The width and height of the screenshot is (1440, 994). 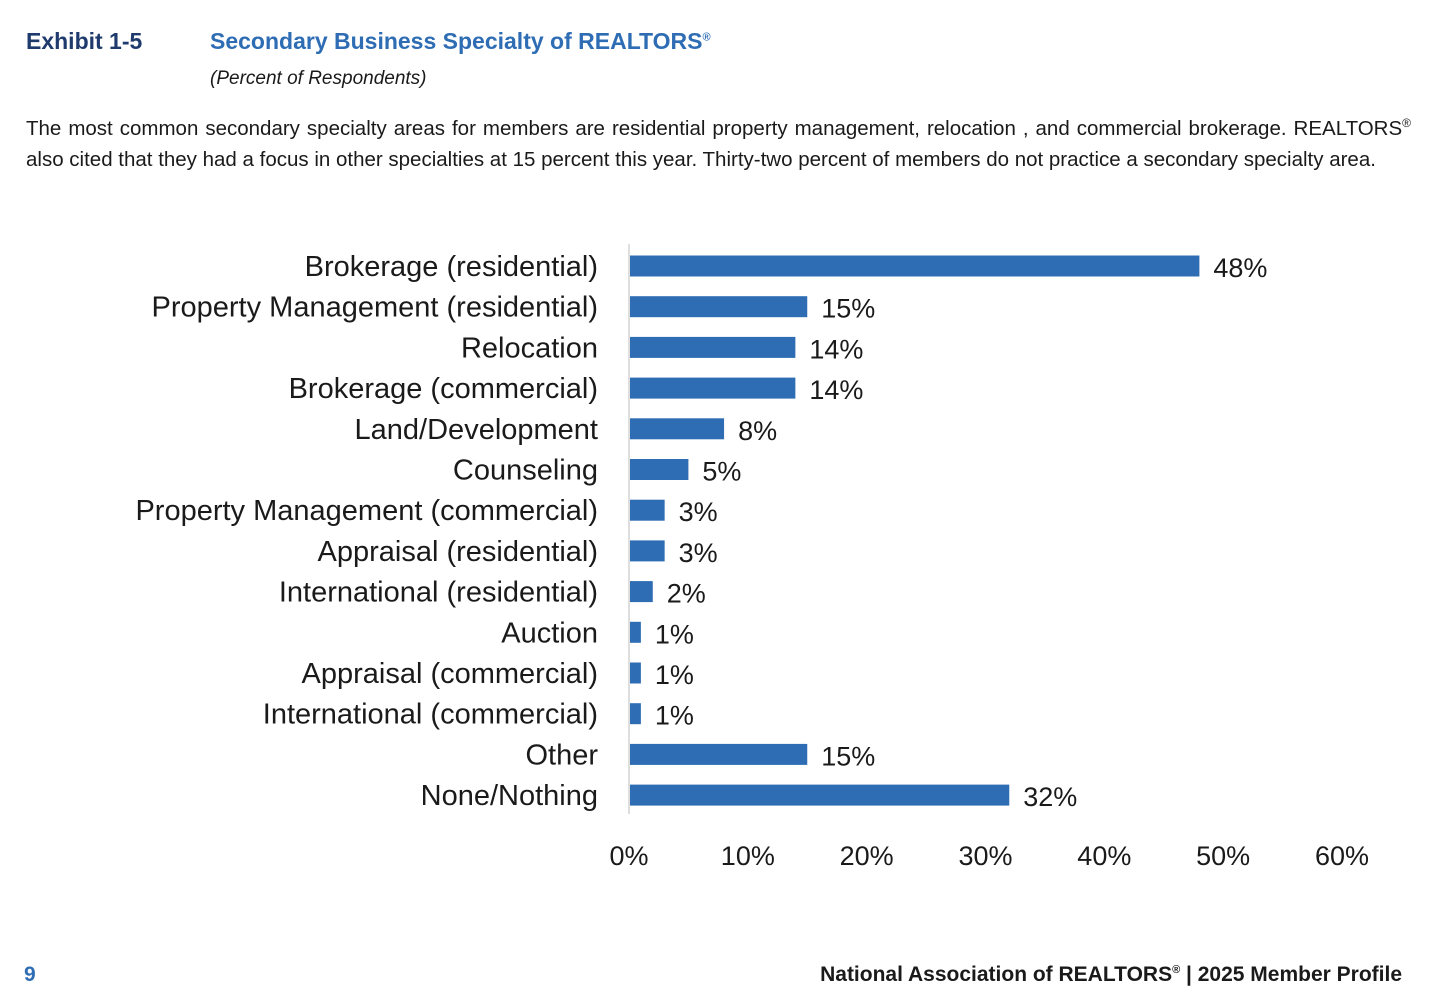 What do you see at coordinates (30, 974) in the screenshot?
I see `page-number: 9` at bounding box center [30, 974].